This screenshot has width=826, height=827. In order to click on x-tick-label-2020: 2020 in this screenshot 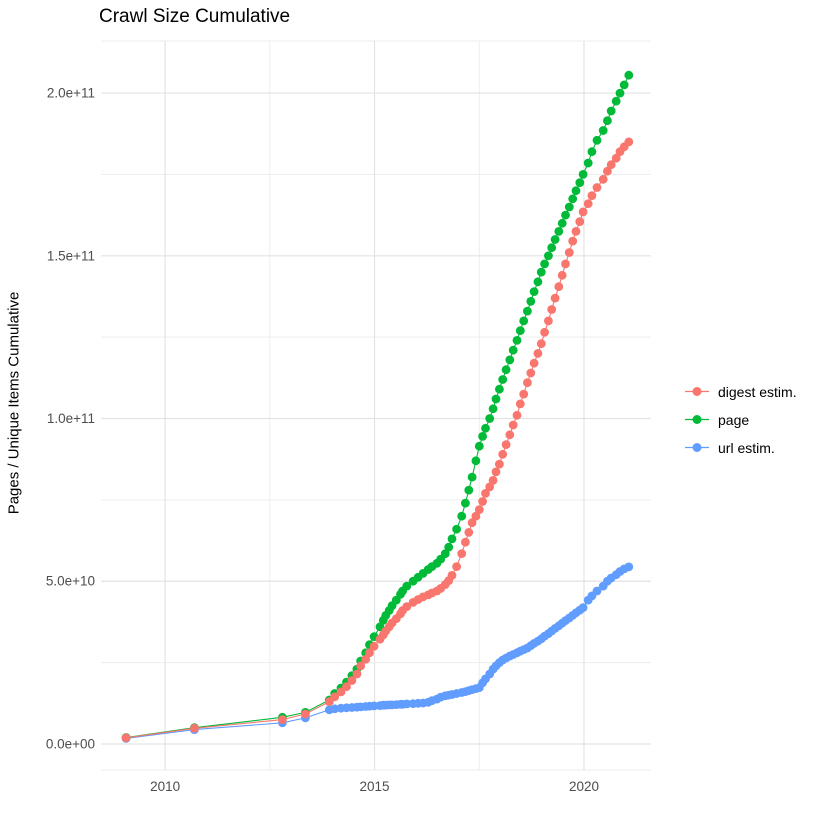, I will do `click(584, 786)`.